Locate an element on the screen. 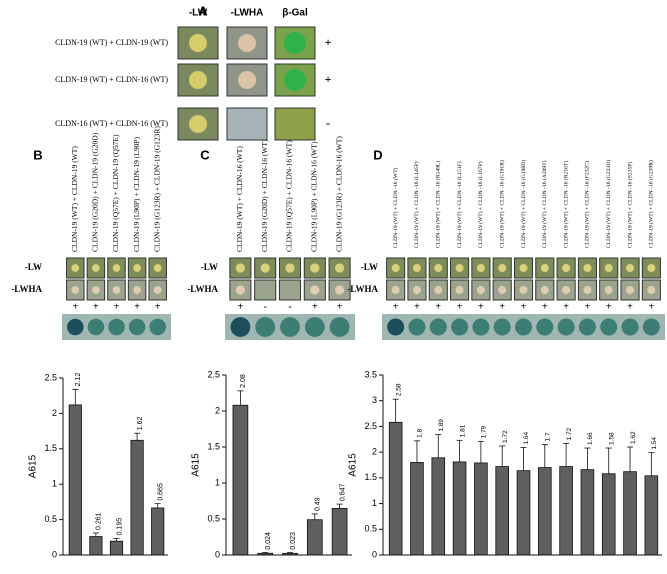 This screenshot has width=667, height=574. category-label: CLDN-19 (Q57E) + CLDN-19 (Q57E) is located at coordinates (115, 193).